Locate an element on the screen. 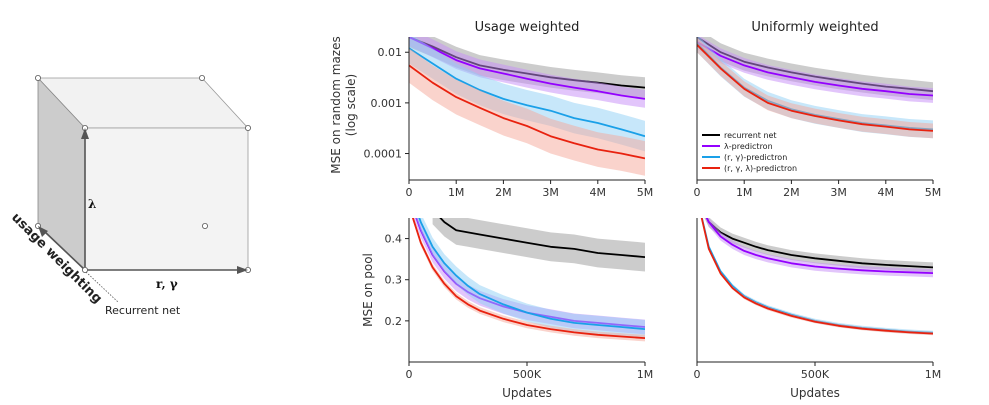 The image size is (989, 405). rgamma-arrowhead is located at coordinates (242, 270).